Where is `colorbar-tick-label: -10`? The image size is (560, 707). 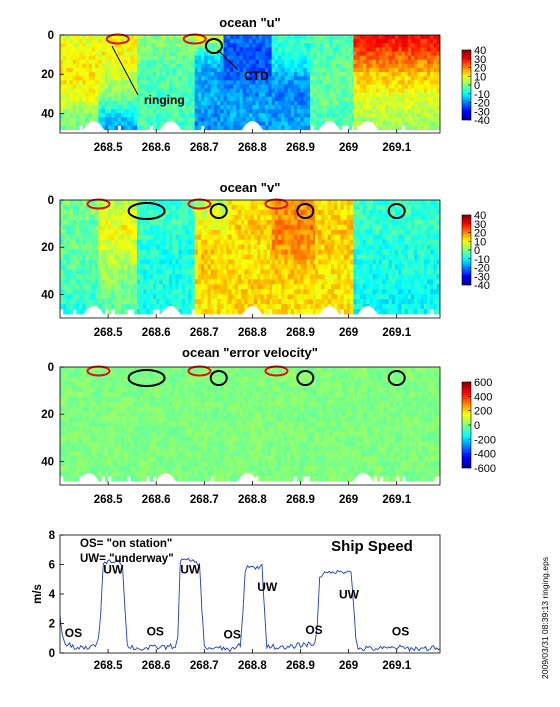 colorbar-tick-label: -10 is located at coordinates (482, 95).